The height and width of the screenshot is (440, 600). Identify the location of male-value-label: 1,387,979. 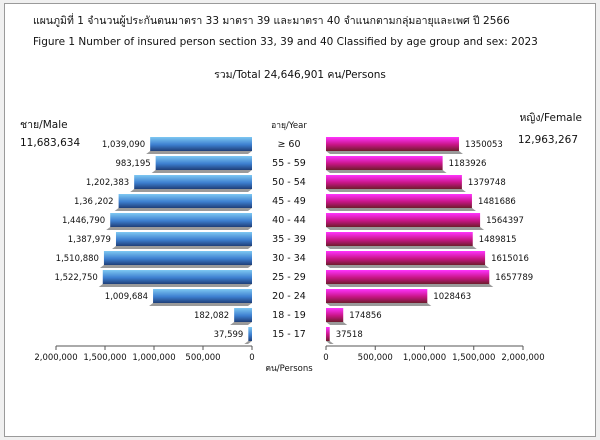
(89, 240).